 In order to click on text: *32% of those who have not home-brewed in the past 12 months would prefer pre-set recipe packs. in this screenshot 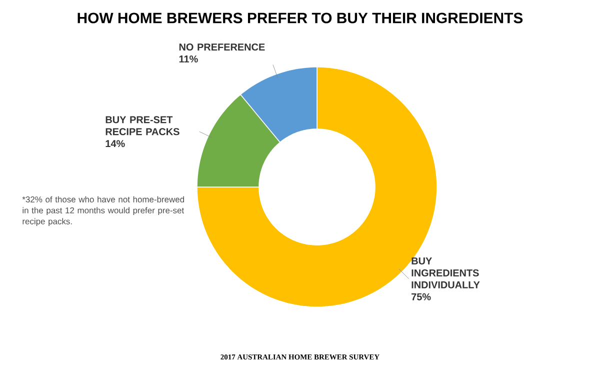, I will do `click(103, 211)`.